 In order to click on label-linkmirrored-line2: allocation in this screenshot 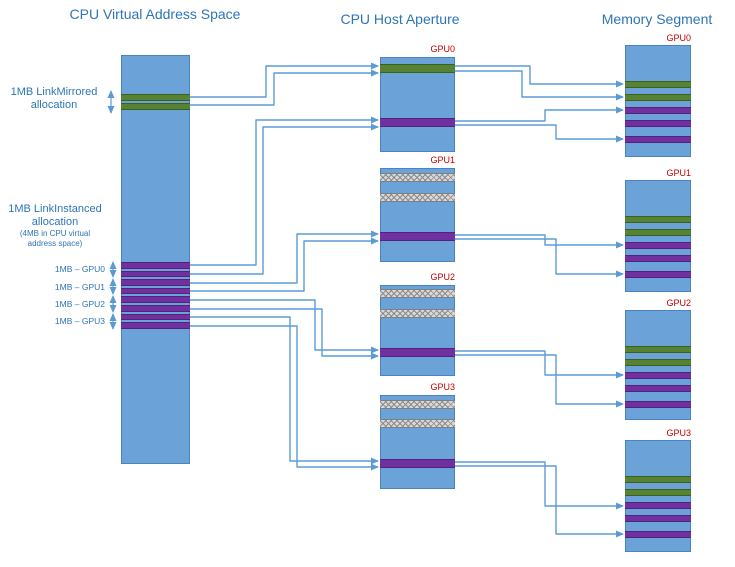, I will do `click(54, 105)`.